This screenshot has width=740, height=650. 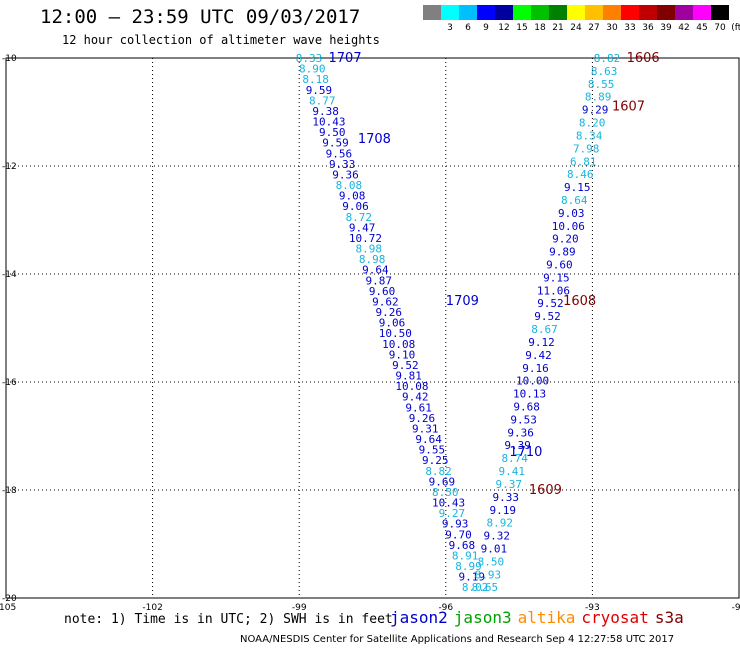 What do you see at coordinates (601, 84) in the screenshot?
I see `wave-height-value: 8.55` at bounding box center [601, 84].